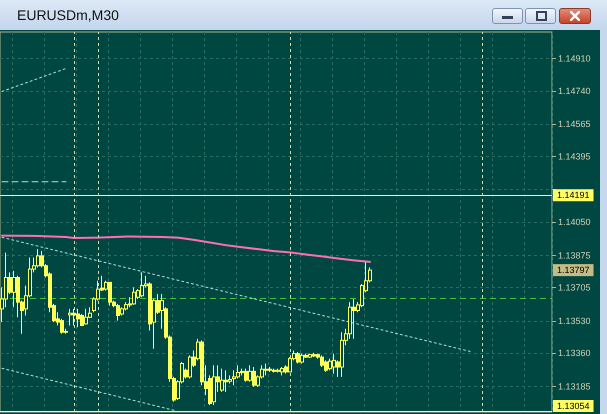  What do you see at coordinates (574, 59) in the screenshot?
I see `y-tick-label: 1.14910` at bounding box center [574, 59].